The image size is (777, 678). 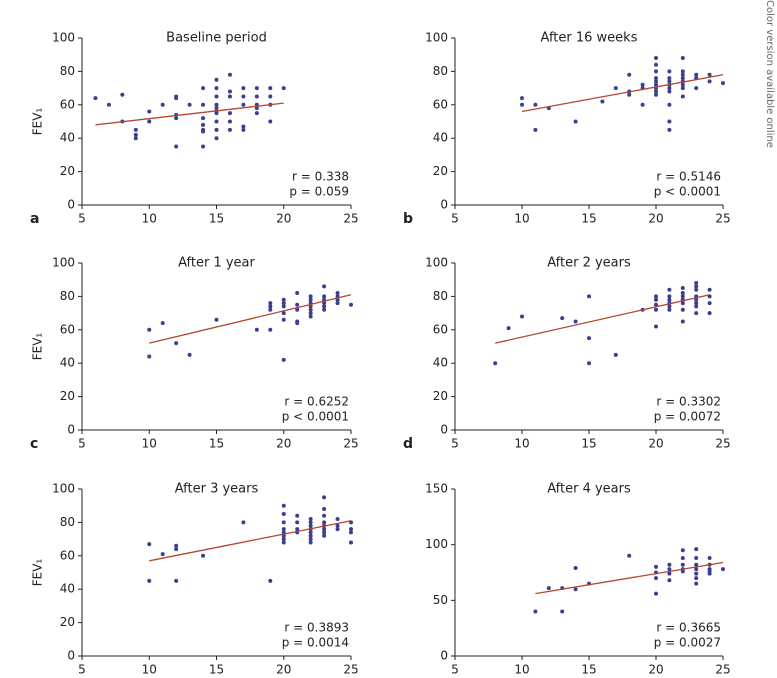 I want to click on y-tick-label: 20, so click(x=440, y=396).